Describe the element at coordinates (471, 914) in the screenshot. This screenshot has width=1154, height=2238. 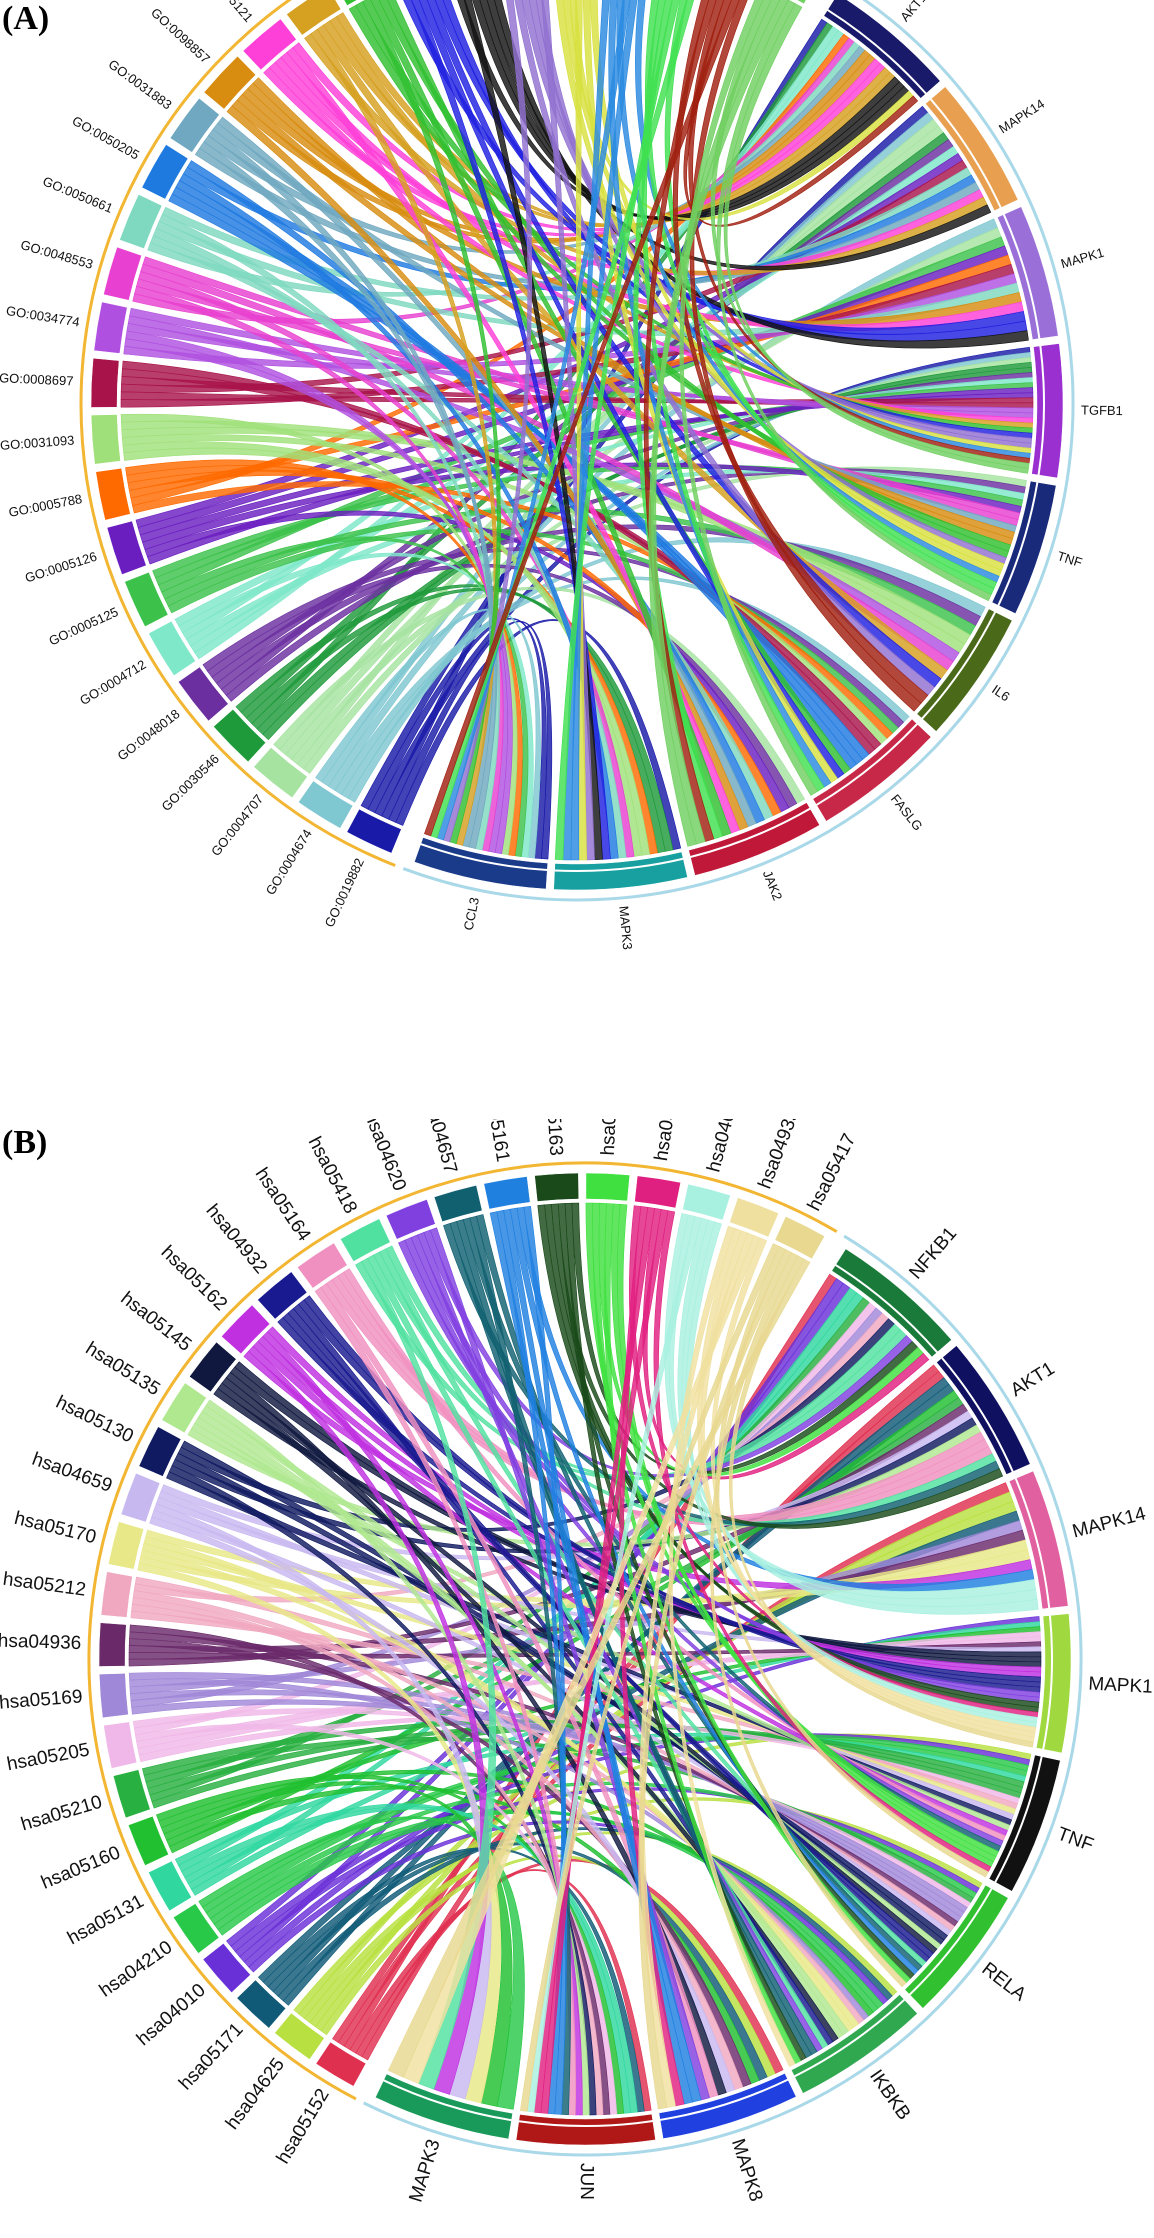
I see `gene-label: CCL3` at that location.